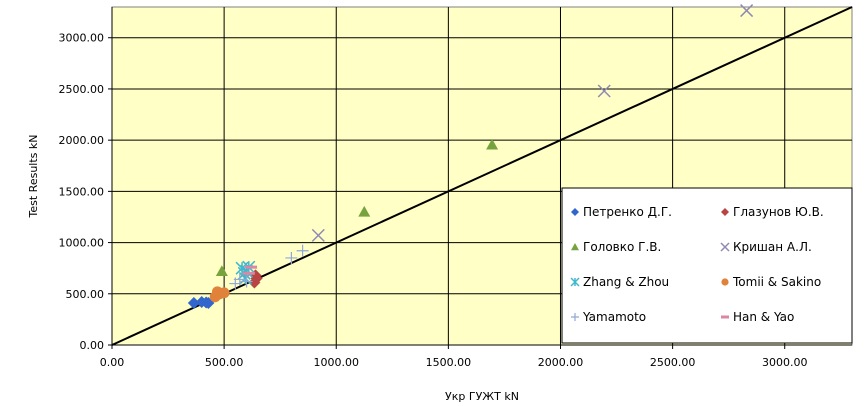 Image resolution: width=865 pixels, height=406 pixels. I want to click on legend-label: Yamamoto, so click(614, 317).